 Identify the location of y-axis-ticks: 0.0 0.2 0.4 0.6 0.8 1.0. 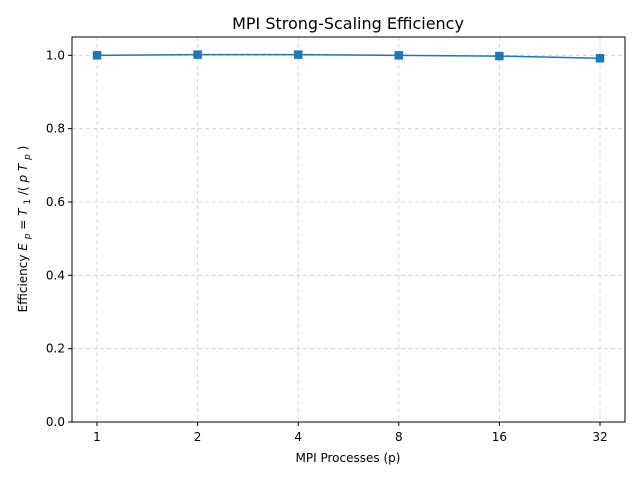
(59, 238).